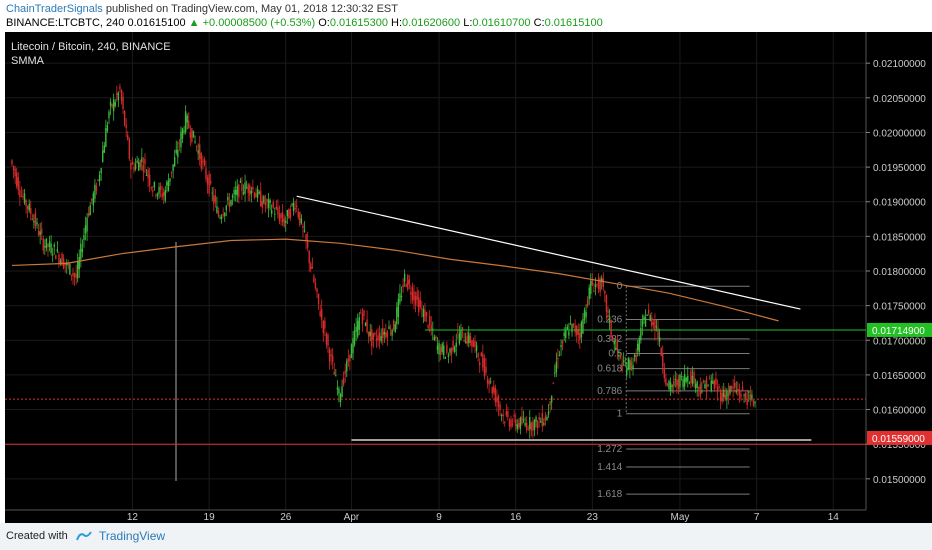 The width and height of the screenshot is (932, 550). Describe the element at coordinates (899, 411) in the screenshot. I see `y-tick-label: 0.01600000` at that location.